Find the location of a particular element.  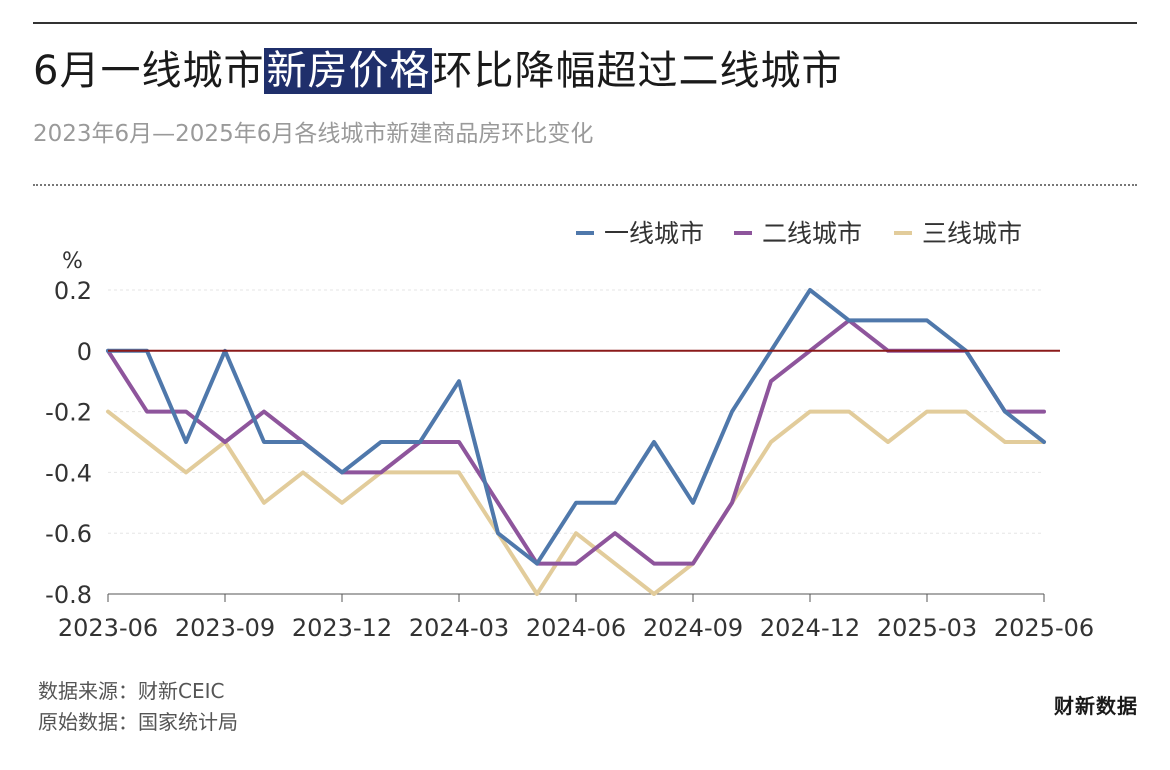

title-suffix: 环比降幅超过二线城市 is located at coordinates (637, 71).